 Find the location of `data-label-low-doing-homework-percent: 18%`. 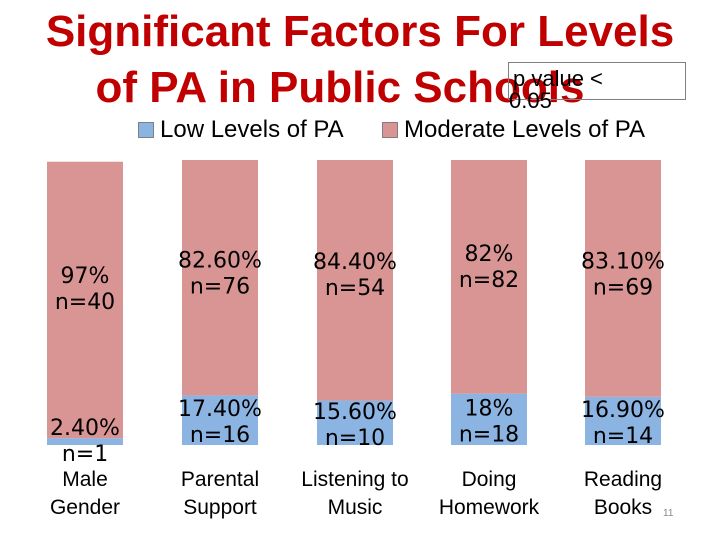

data-label-low-doing-homework-percent: 18% is located at coordinates (489, 408).